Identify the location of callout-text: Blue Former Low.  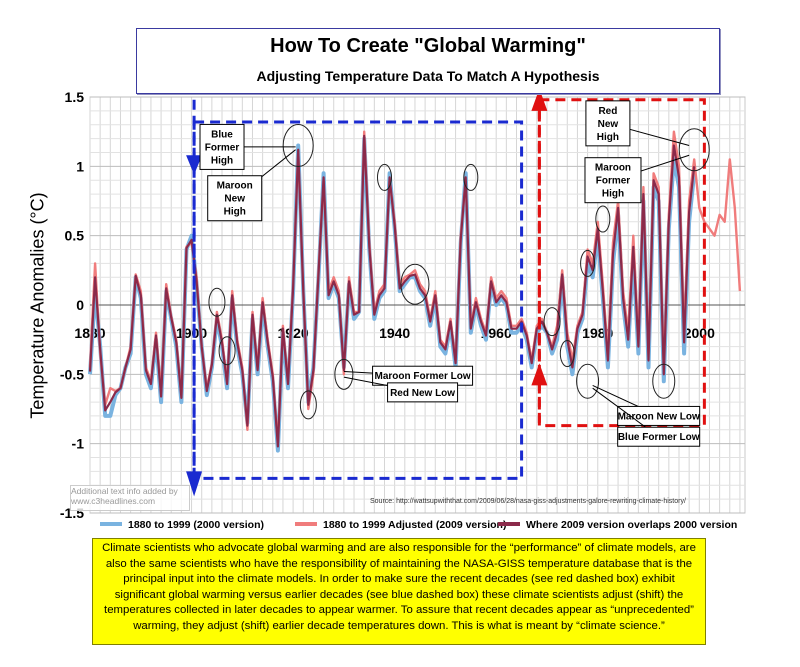
(659, 437).